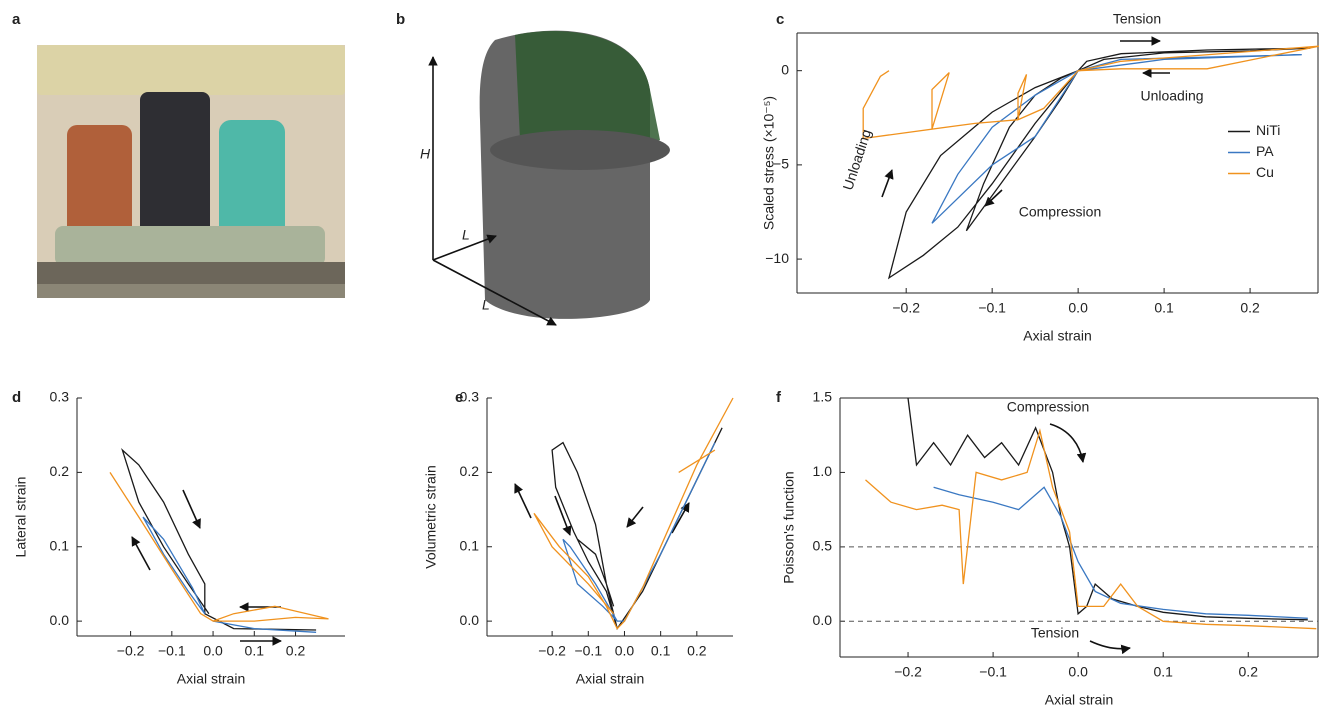  What do you see at coordinates (400, 19) in the screenshot?
I see `panel-label: b` at bounding box center [400, 19].